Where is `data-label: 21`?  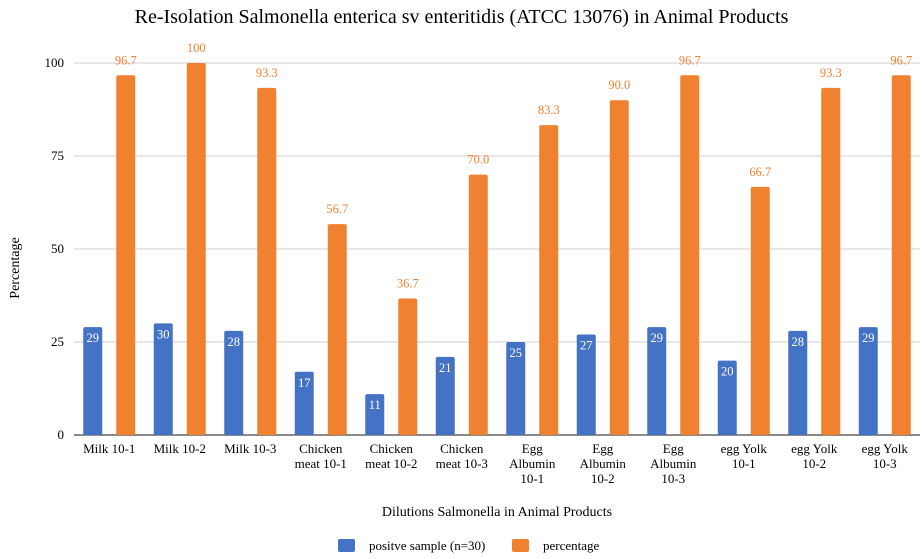 data-label: 21 is located at coordinates (445, 368).